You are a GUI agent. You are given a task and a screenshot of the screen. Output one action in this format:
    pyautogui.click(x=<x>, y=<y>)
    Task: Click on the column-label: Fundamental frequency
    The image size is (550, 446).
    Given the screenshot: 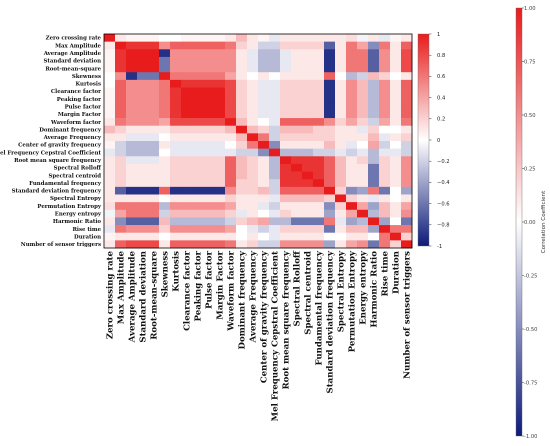 What is the action you would take?
    pyautogui.click(x=320, y=308)
    